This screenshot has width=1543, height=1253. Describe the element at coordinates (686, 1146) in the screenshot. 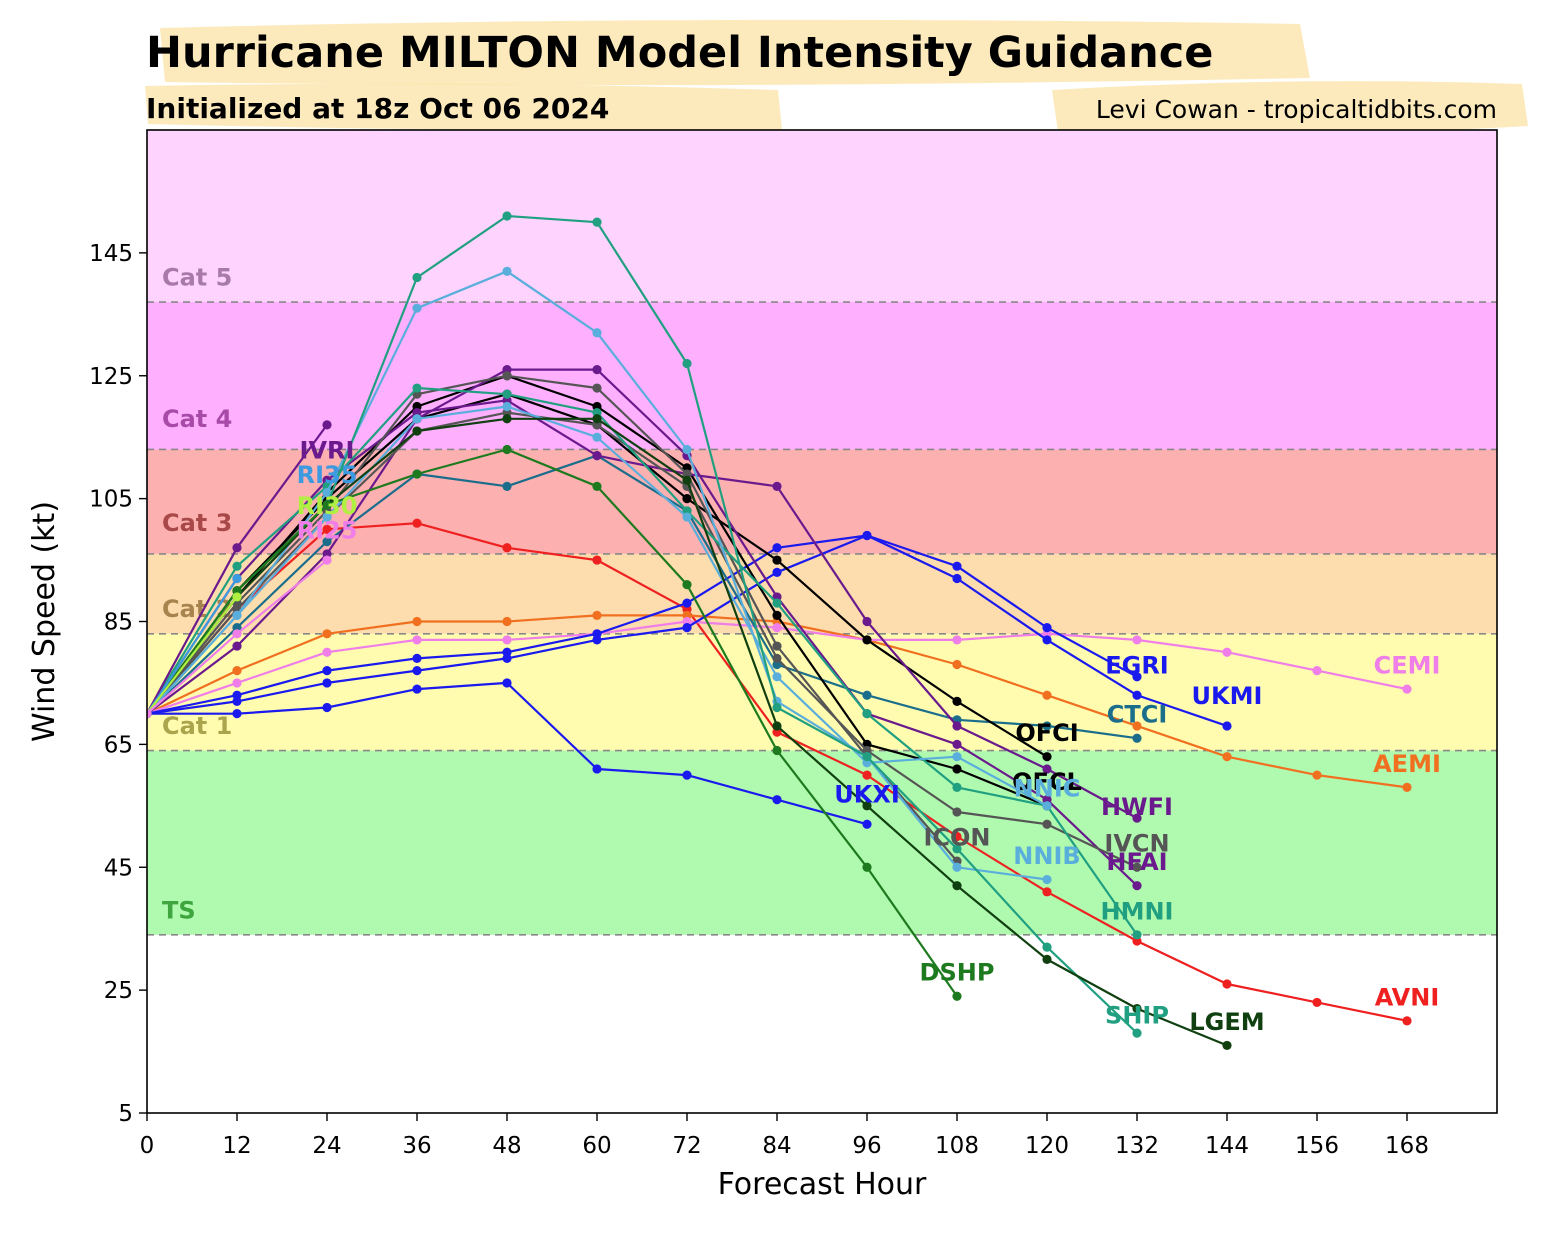

I see `x-tick-label: 72` at that location.